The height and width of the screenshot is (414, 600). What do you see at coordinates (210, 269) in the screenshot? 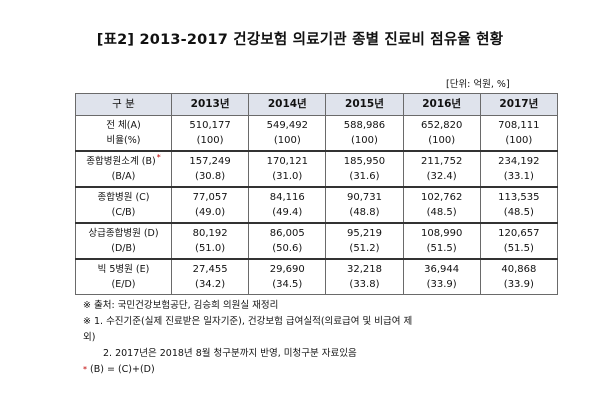
I see `cost-value: 27,455` at bounding box center [210, 269].